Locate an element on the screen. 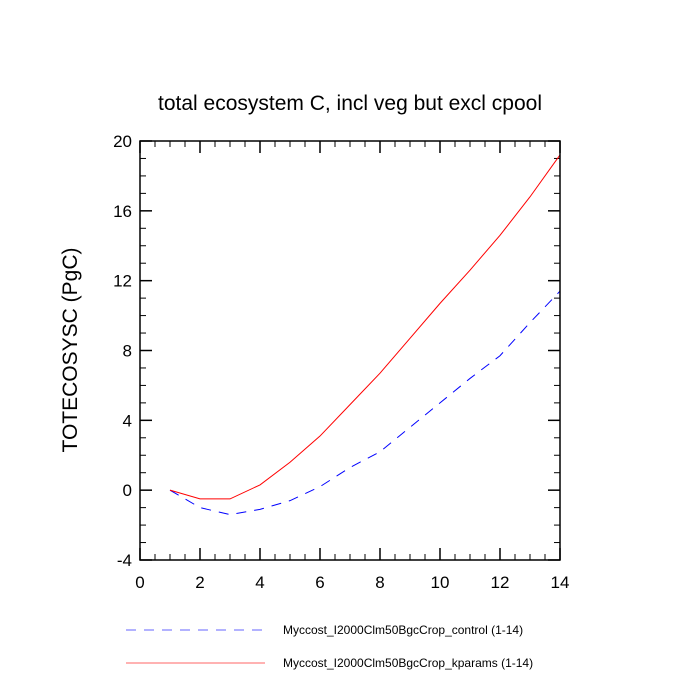  y-tick-label: -4 is located at coordinates (124, 560).